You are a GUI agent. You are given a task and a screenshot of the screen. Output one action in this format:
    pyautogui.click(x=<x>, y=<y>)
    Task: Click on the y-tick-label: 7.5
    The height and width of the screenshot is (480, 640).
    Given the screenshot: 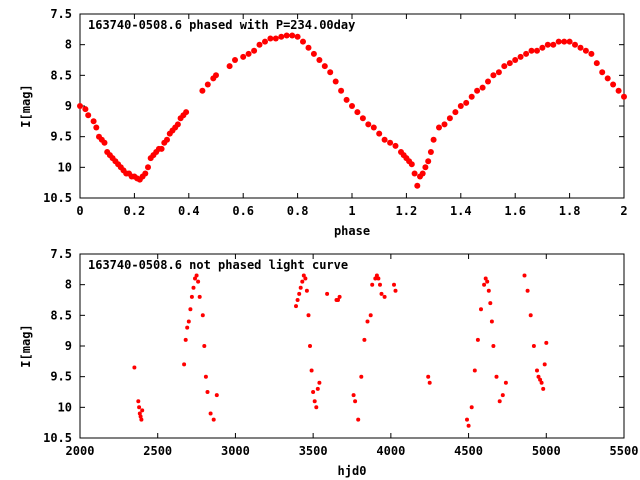 What is the action you would take?
    pyautogui.click(x=61, y=254)
    